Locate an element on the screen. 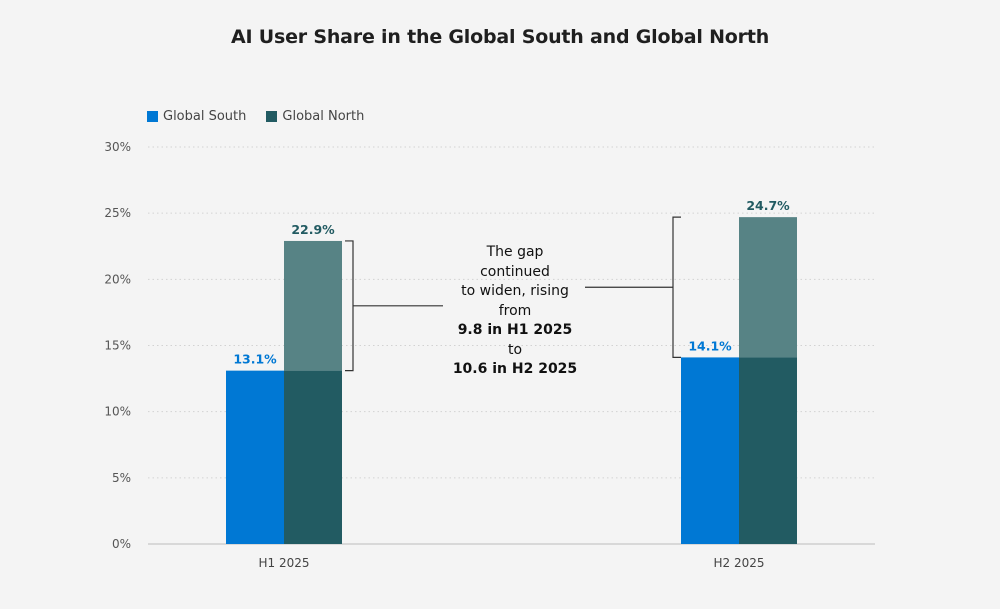 The height and width of the screenshot is (609, 1000). legend-swatch-global-south is located at coordinates (152, 116).